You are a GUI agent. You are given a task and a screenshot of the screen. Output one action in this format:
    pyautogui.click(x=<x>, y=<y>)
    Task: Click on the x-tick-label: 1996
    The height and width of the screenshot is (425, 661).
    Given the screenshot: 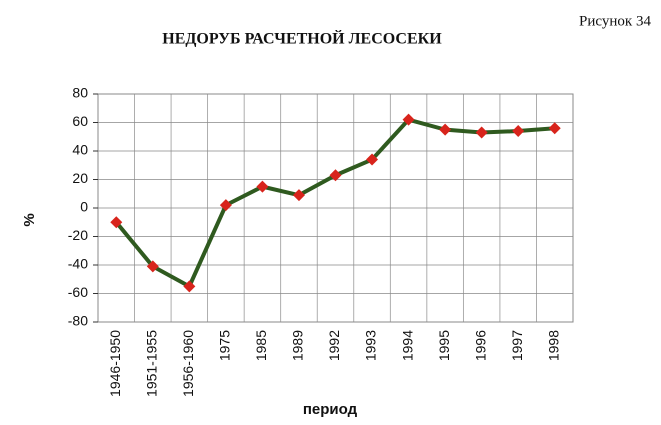 What is the action you would take?
    pyautogui.click(x=480, y=345)
    